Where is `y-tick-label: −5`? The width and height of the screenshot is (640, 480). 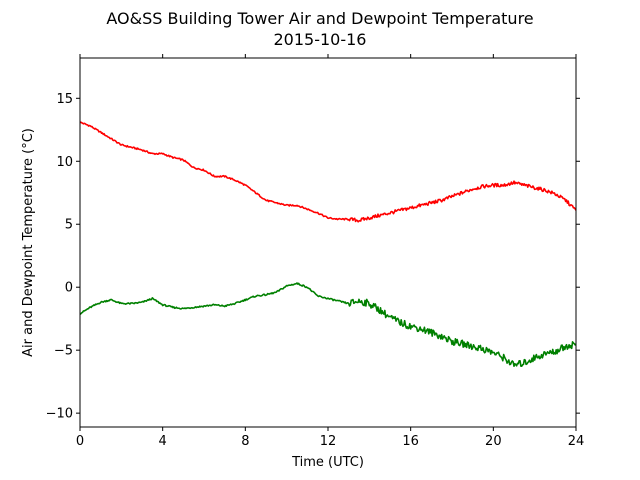 y-tick-label: −5 is located at coordinates (63, 351).